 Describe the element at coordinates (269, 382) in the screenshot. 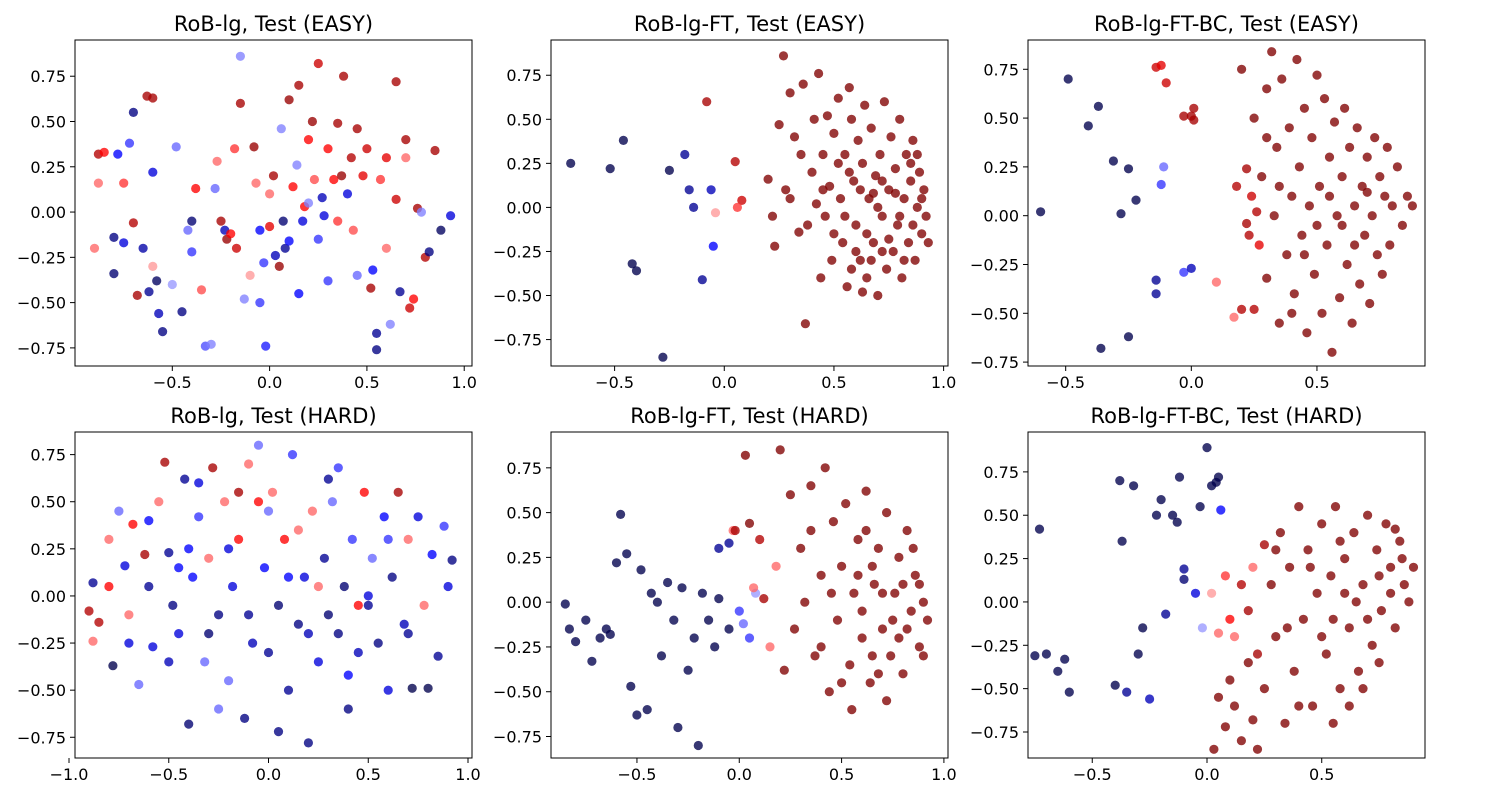

I see `x-tick-label: 0.0` at that location.